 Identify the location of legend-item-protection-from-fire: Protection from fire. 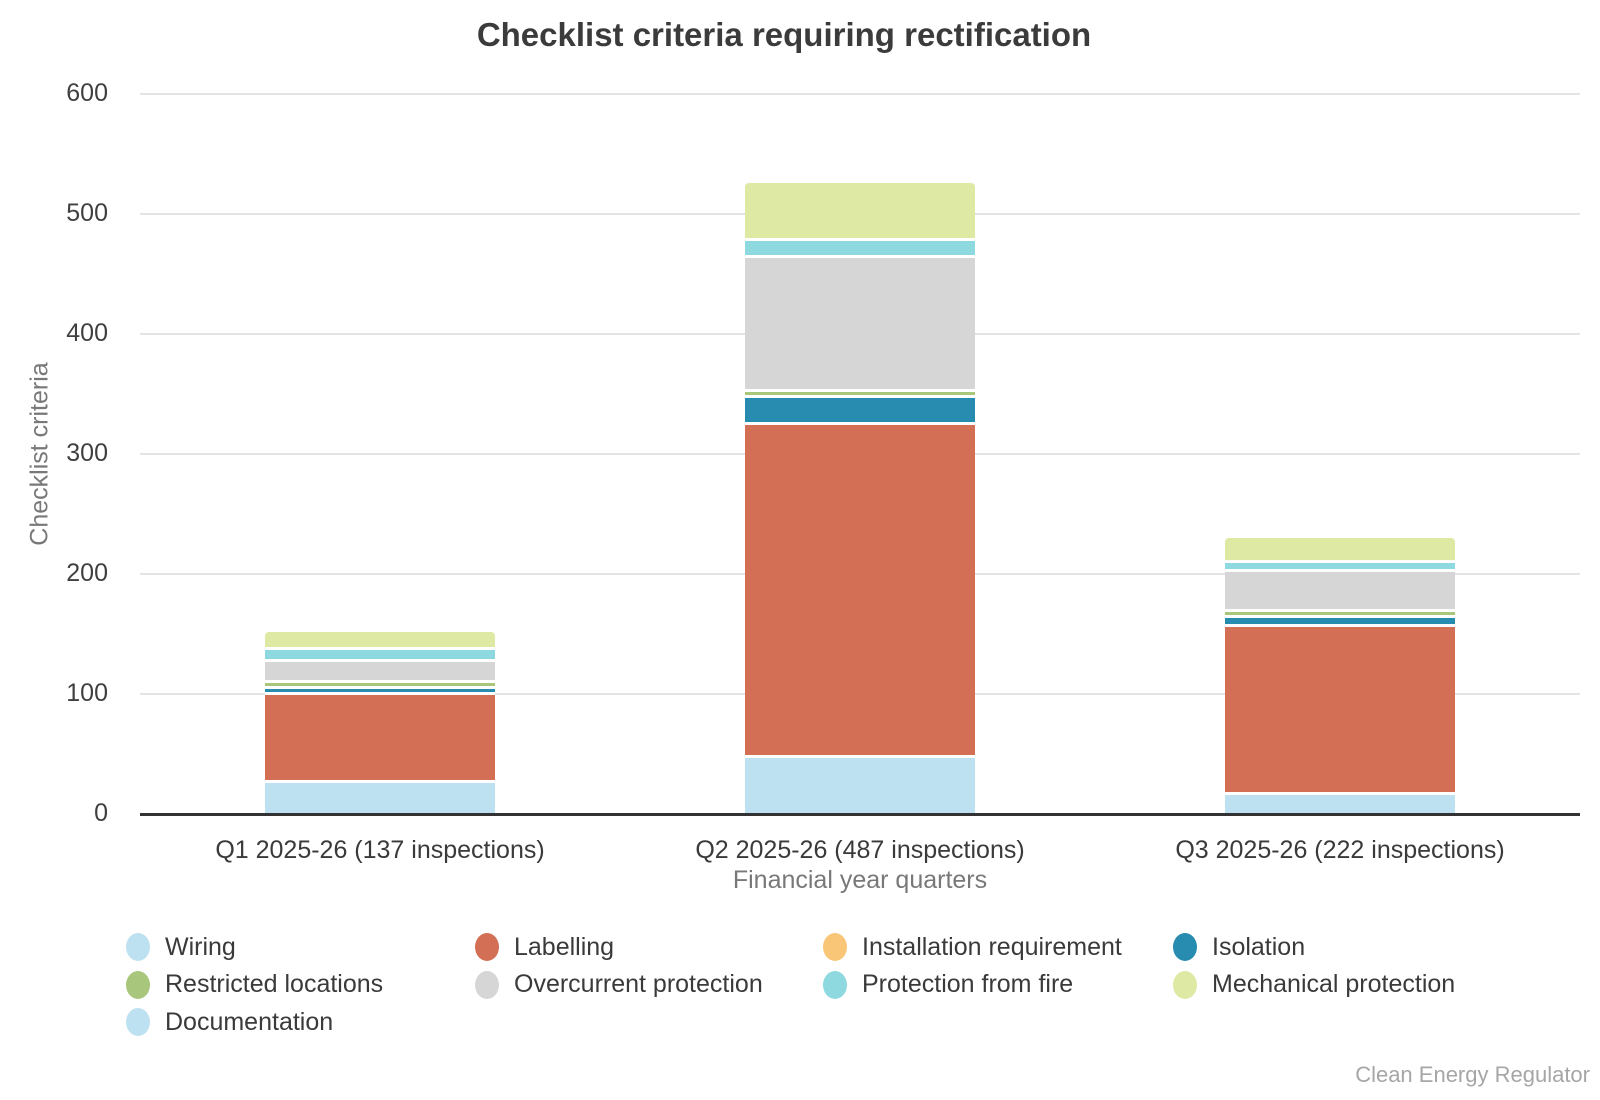
(948, 985).